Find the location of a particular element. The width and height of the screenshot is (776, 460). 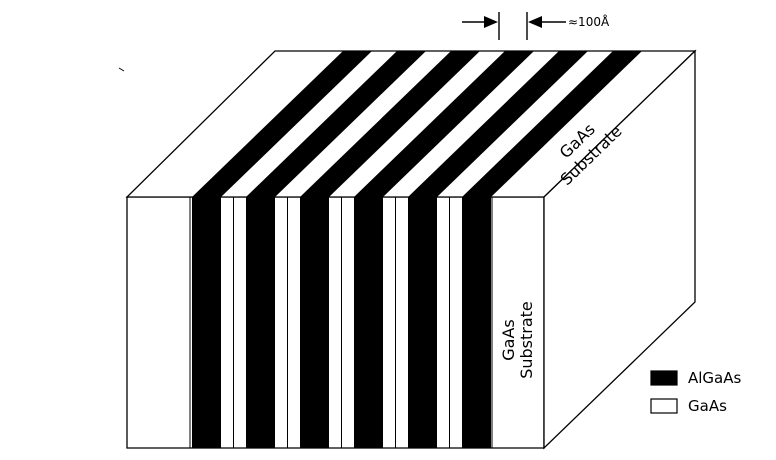

legend: AlGaAs GaAs is located at coordinates (696, 392).